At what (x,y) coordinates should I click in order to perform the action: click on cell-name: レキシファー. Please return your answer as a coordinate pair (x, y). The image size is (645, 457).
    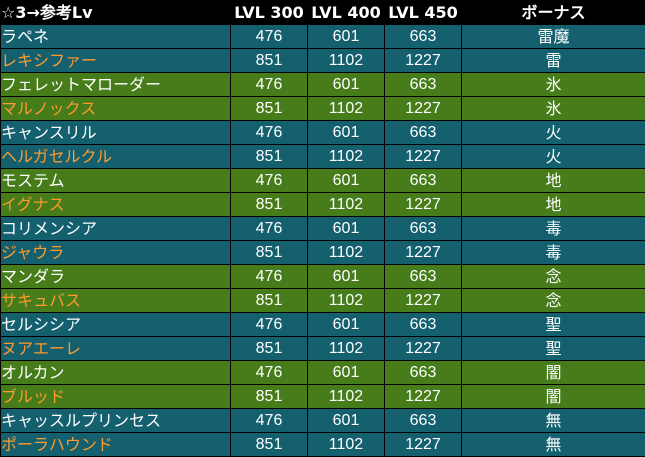
    Looking at the image, I should click on (116, 61).